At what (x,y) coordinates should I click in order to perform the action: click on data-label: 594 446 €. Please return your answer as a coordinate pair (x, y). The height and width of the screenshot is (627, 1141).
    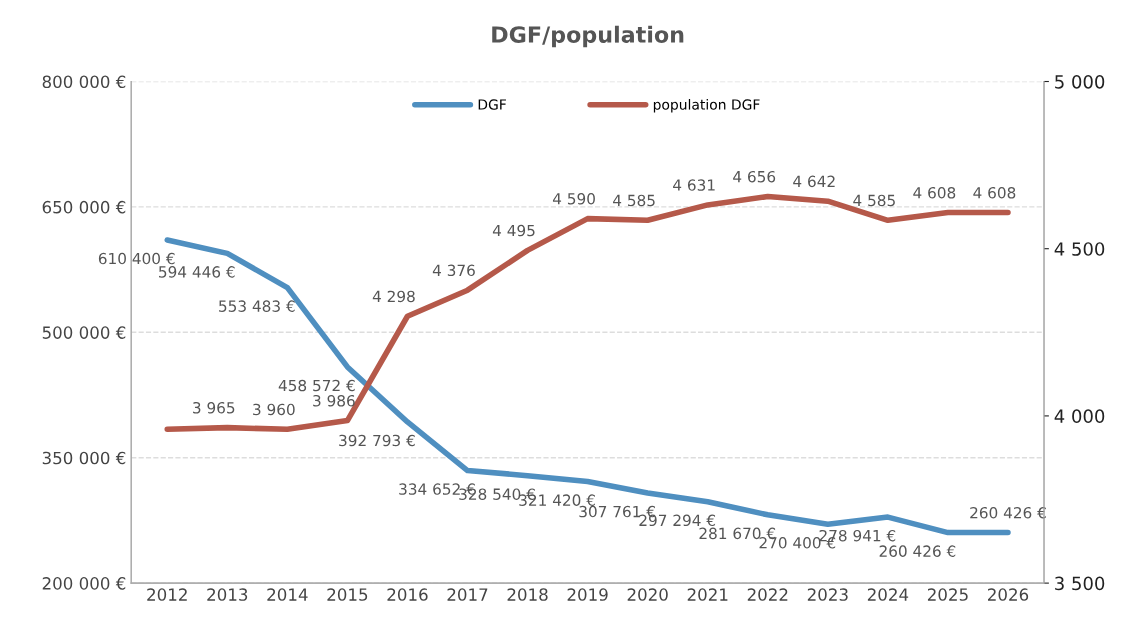
    Looking at the image, I should click on (197, 272).